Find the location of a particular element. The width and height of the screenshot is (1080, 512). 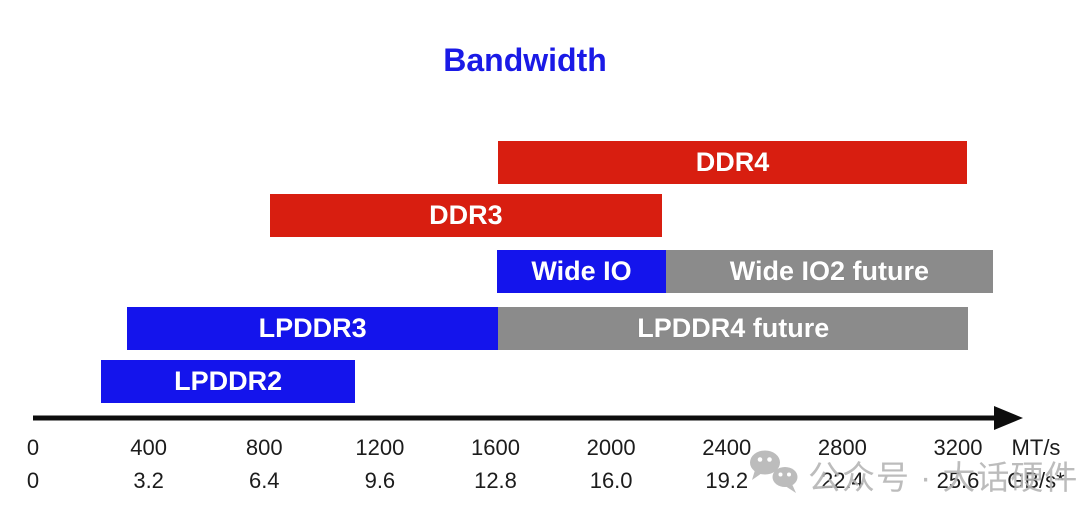

bar-label: DDR3 is located at coordinates (466, 215).